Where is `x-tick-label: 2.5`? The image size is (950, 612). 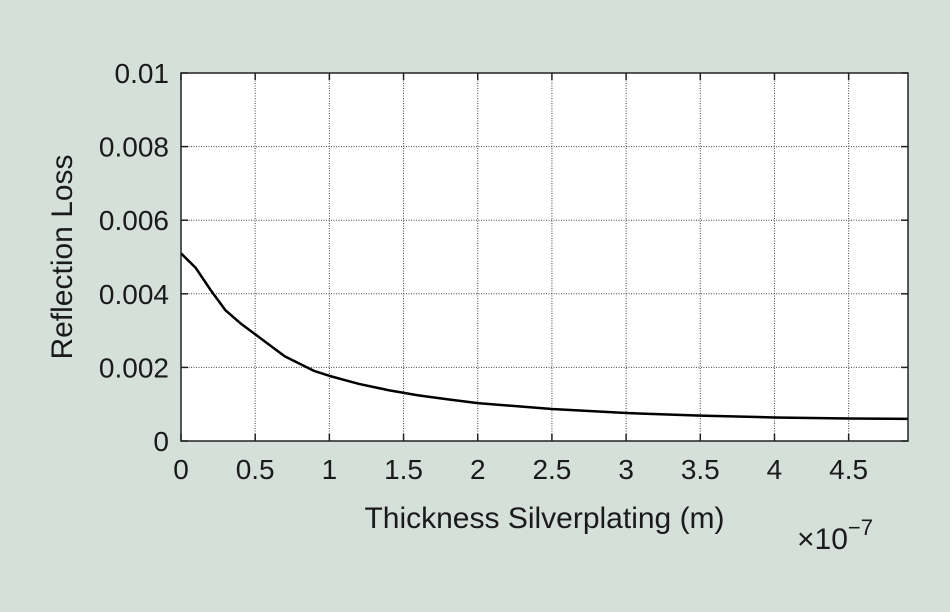
x-tick-label: 2.5 is located at coordinates (551, 469).